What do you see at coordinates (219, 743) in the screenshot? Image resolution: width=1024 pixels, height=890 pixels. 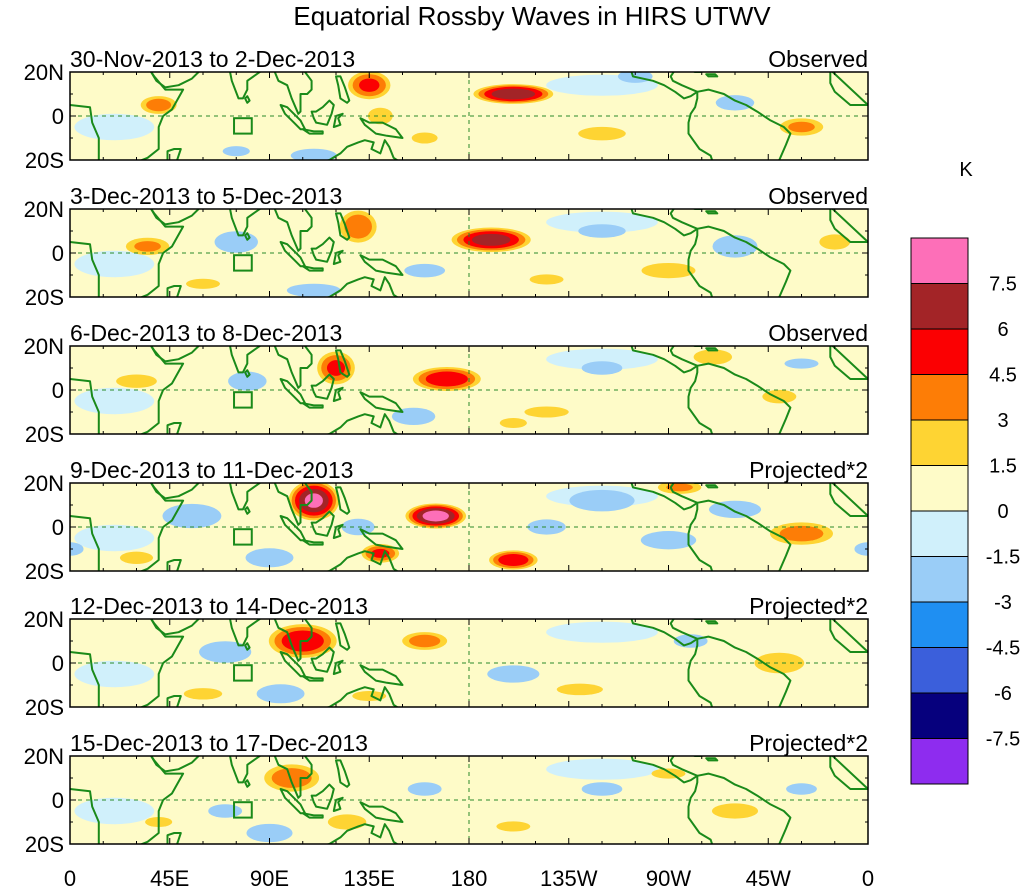 I see `panel-date-range: 15-Dec-2013 to 17-Dec-2013` at bounding box center [219, 743].